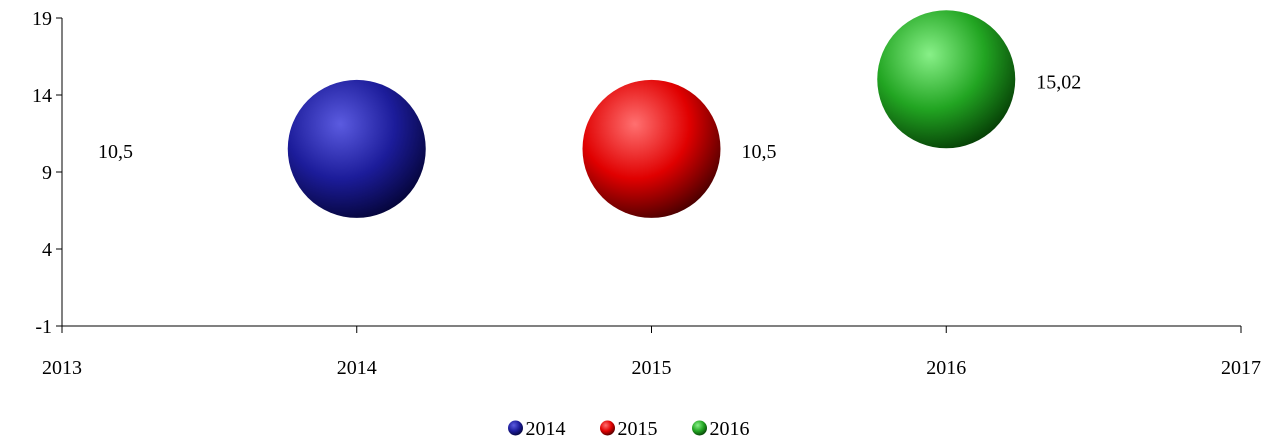 The image size is (1283, 446). I want to click on y-axis-ticks: -1 4 9 14 19, so click(47, 173).